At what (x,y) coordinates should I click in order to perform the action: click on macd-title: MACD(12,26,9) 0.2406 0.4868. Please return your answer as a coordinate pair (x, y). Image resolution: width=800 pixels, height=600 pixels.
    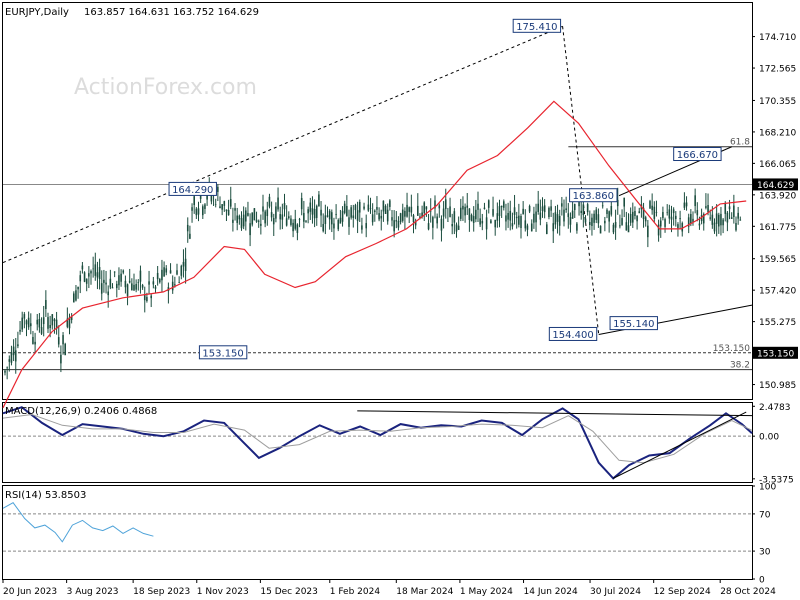
    Looking at the image, I should click on (81, 411).